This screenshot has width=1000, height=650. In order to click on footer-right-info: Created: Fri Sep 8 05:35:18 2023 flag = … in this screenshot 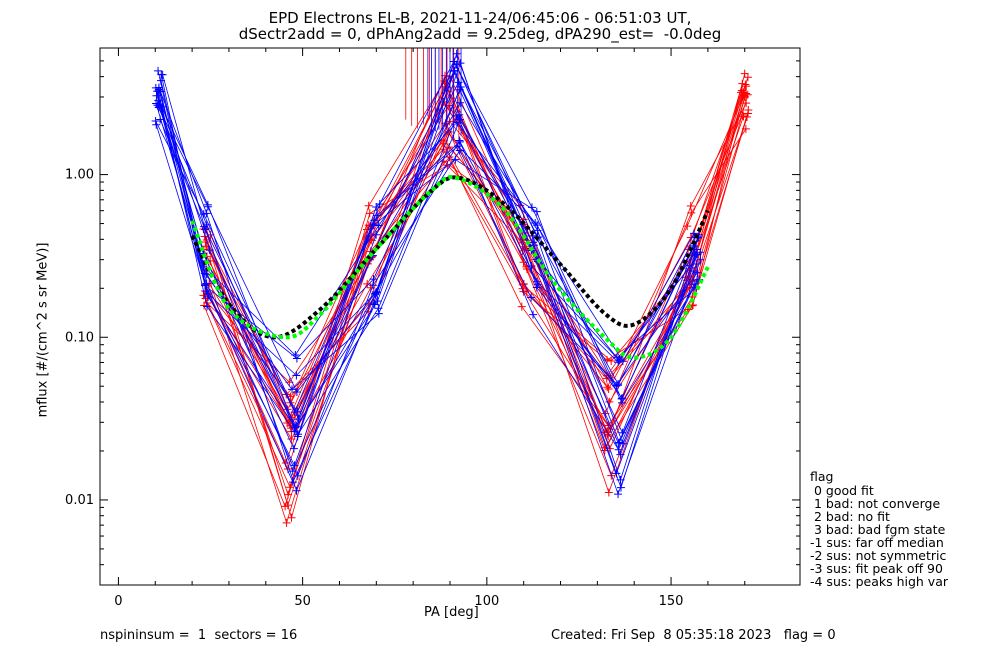, I will do `click(693, 635)`.